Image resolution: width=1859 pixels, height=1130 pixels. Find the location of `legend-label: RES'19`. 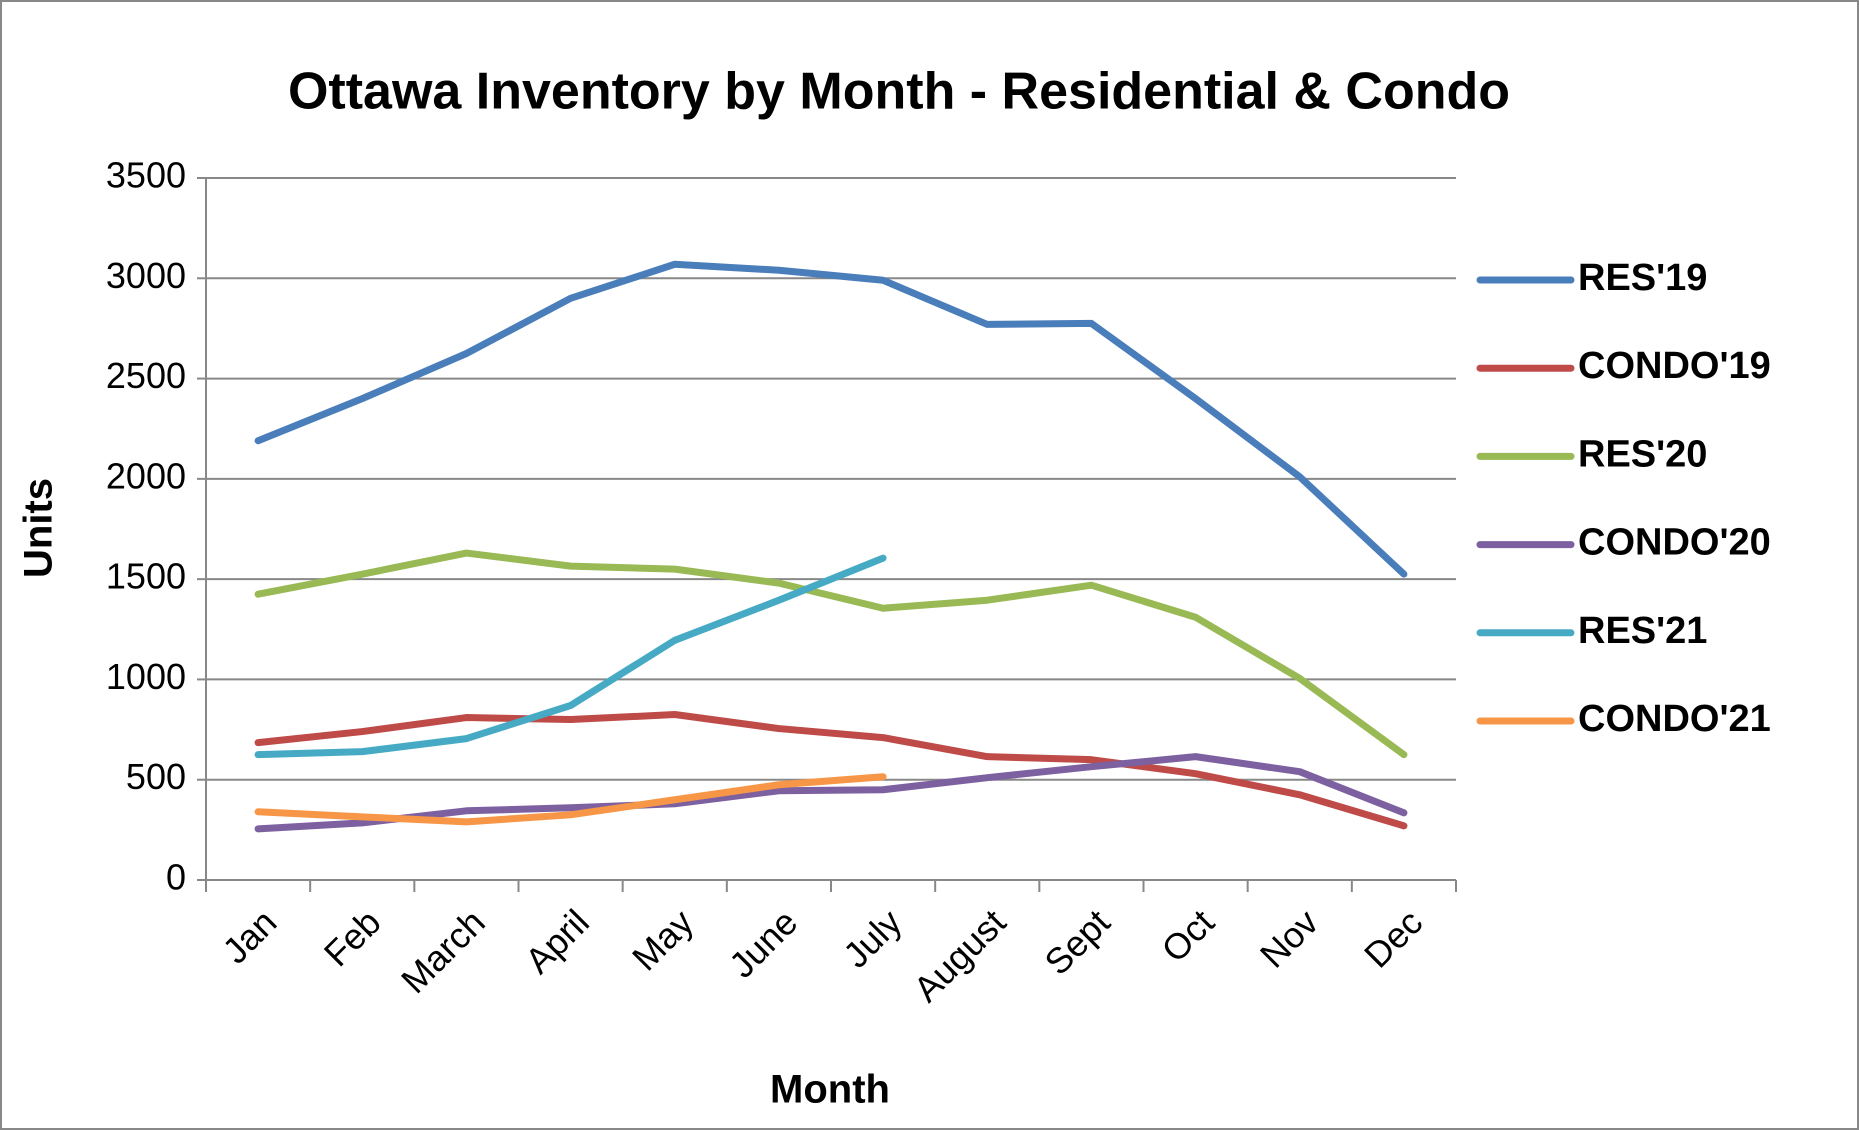

legend-label: RES'19 is located at coordinates (1642, 278).